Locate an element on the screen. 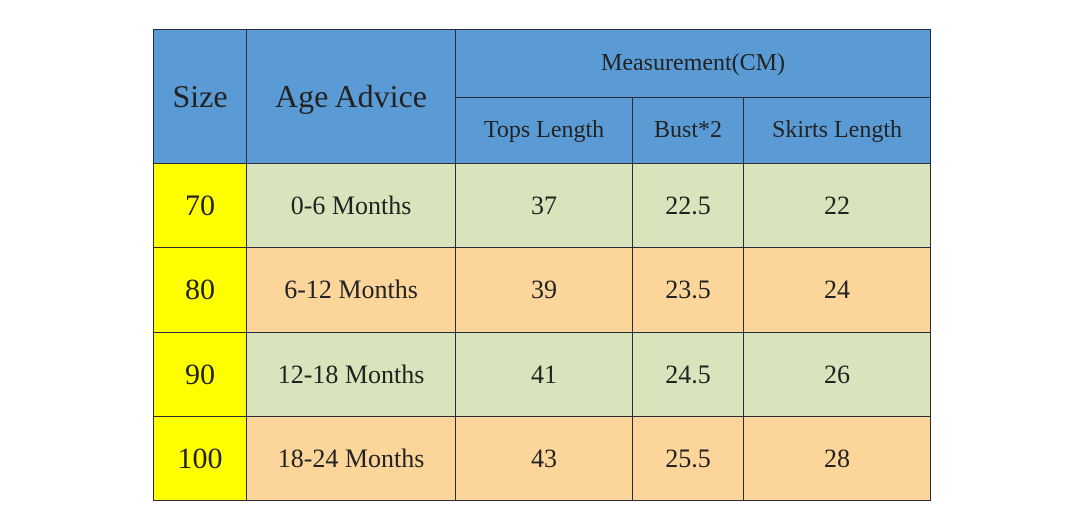 This screenshot has width=1076, height=517. size-cell: 90 is located at coordinates (200, 374).